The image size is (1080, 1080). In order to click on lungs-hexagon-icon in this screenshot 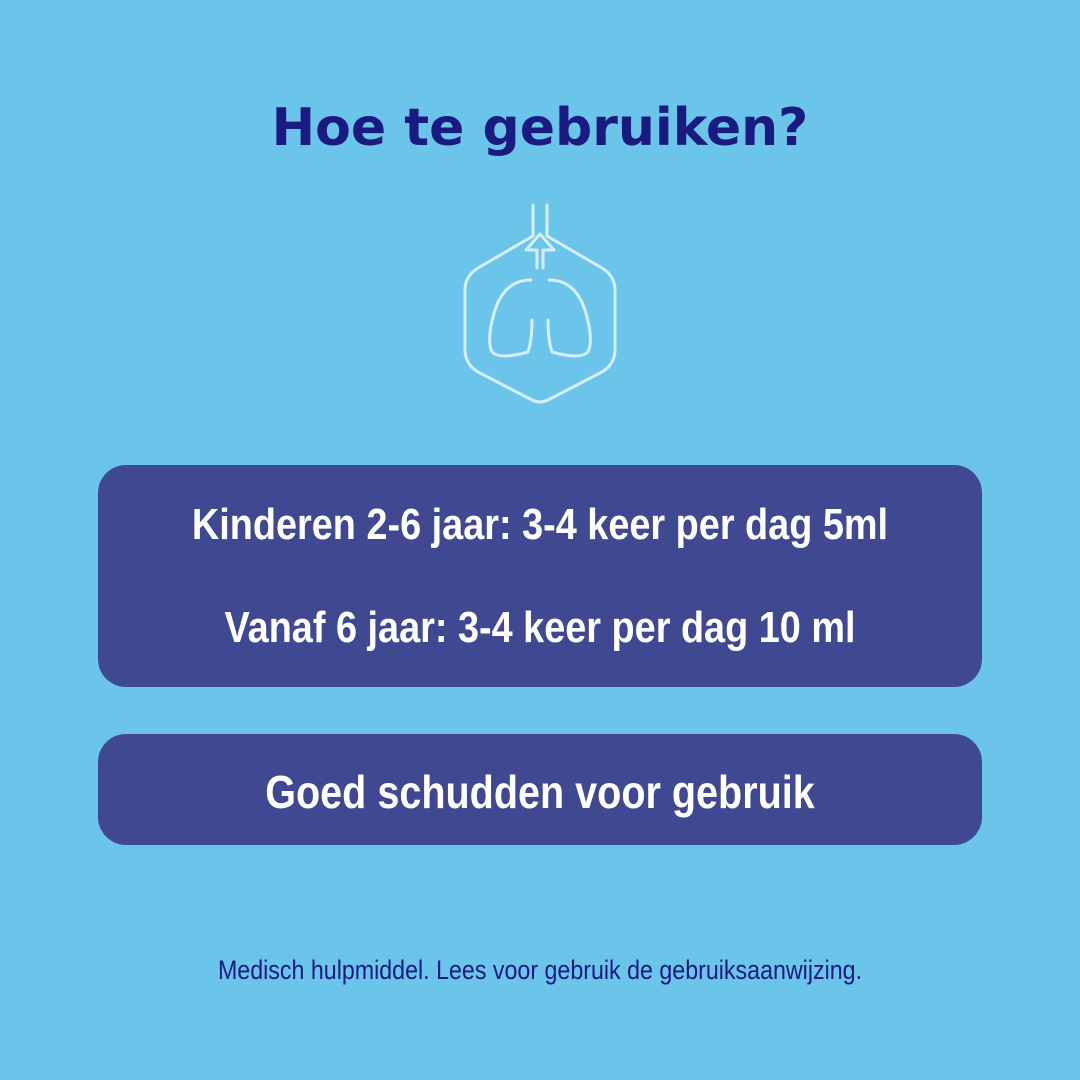, I will do `click(540, 303)`.